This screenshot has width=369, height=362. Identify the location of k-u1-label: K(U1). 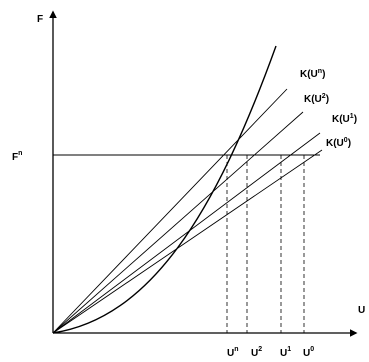
(344, 119).